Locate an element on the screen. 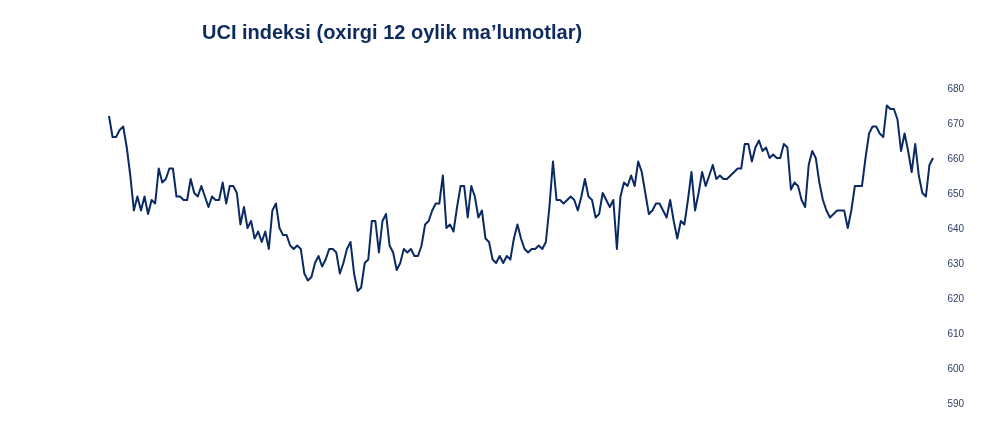  y-tick-label: 650 is located at coordinates (956, 193).